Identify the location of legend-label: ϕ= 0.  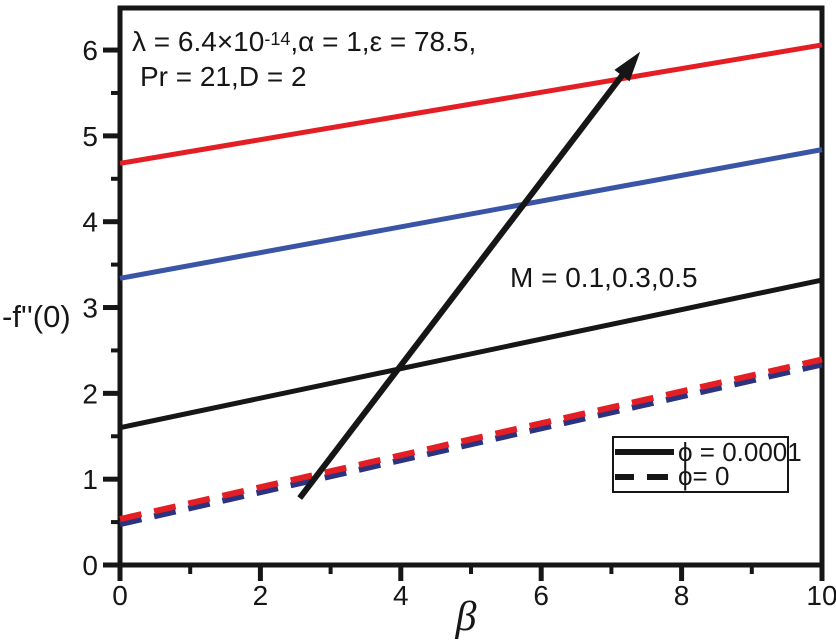
(704, 476).